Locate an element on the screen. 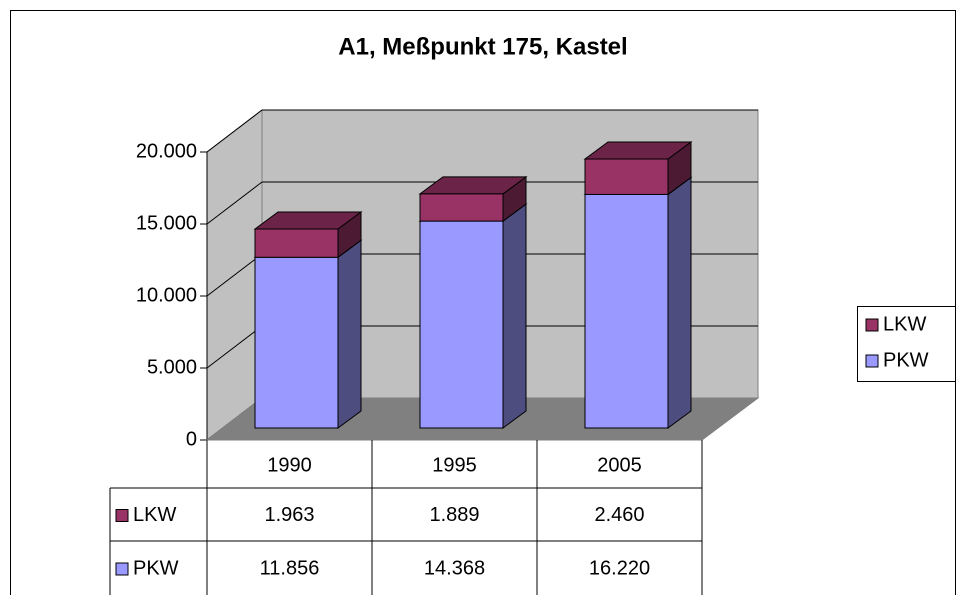 This screenshot has height=595, width=966. table-cell: 1.889 is located at coordinates (454, 515).